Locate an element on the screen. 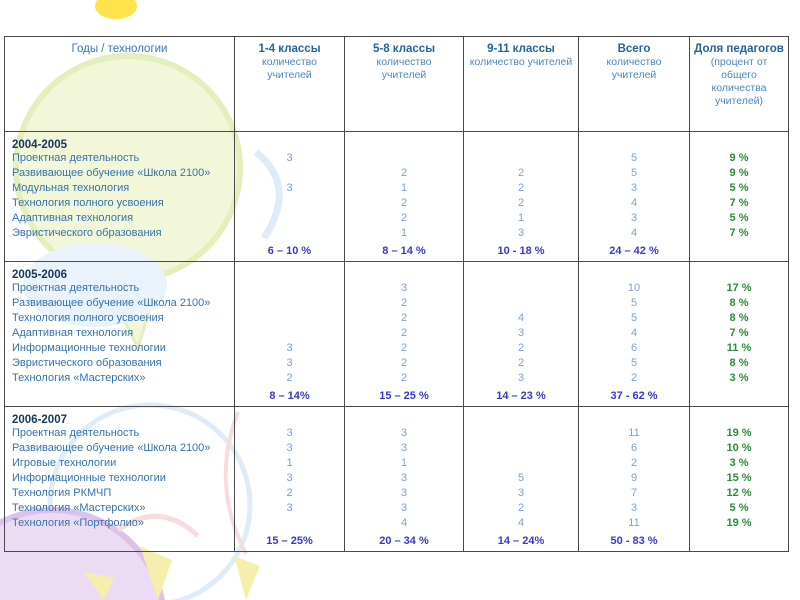 The image size is (800, 600). column-title: Годы / технологии is located at coordinates (119, 49).